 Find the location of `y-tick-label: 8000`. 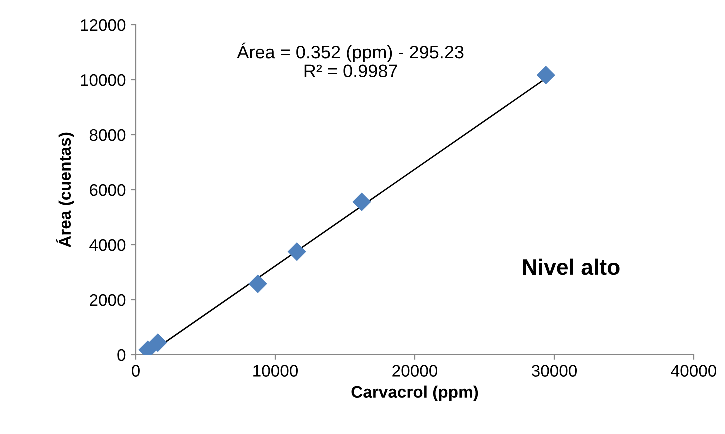

y-tick-label: 8000 is located at coordinates (108, 135).